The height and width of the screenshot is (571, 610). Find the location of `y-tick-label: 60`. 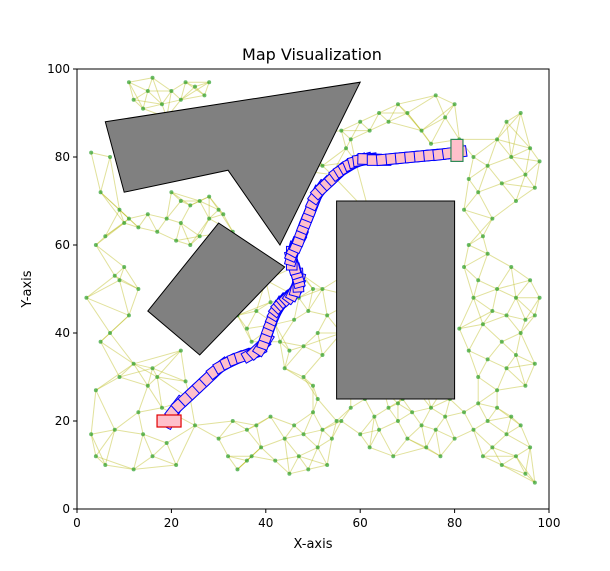

y-tick-label: 60 is located at coordinates (62, 245).